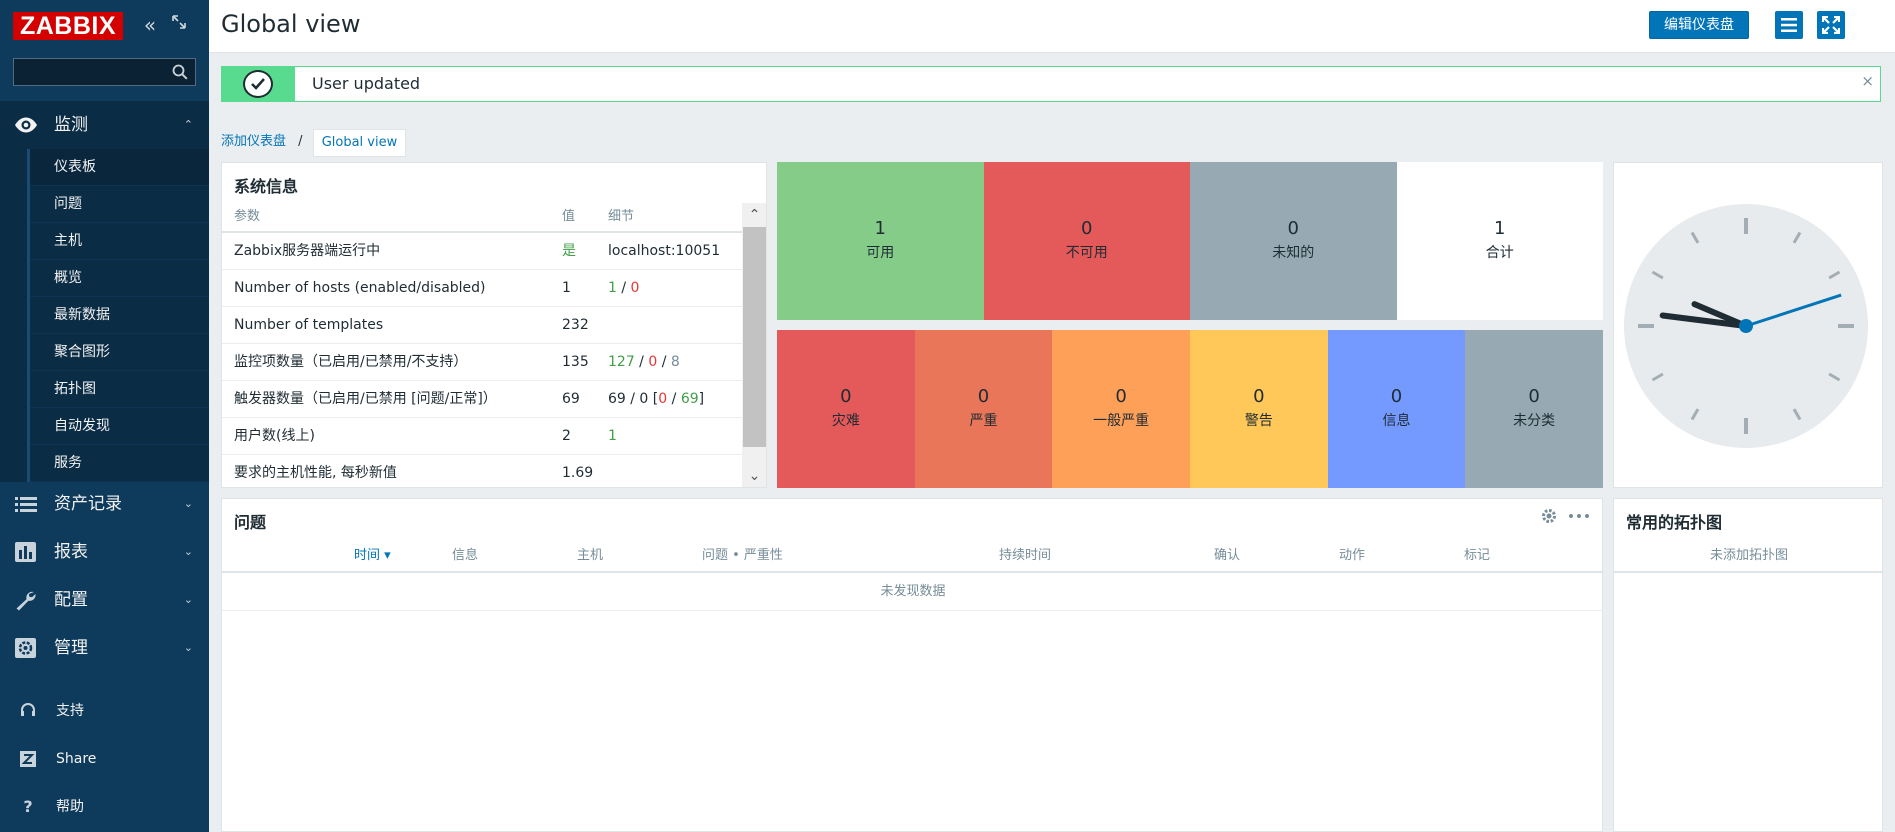 This screenshot has height=832, width=1895. Describe the element at coordinates (571, 399) in the screenshot. I see `value-cell: 69` at that location.